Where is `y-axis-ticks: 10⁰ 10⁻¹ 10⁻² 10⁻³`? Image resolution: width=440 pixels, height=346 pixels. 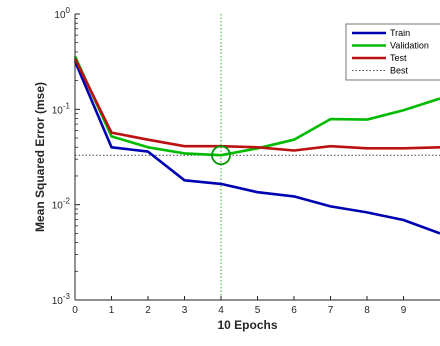 y-axis-ticks: 10⁰ 10⁻¹ 10⁻² 10⁻³ is located at coordinates (66, 156).